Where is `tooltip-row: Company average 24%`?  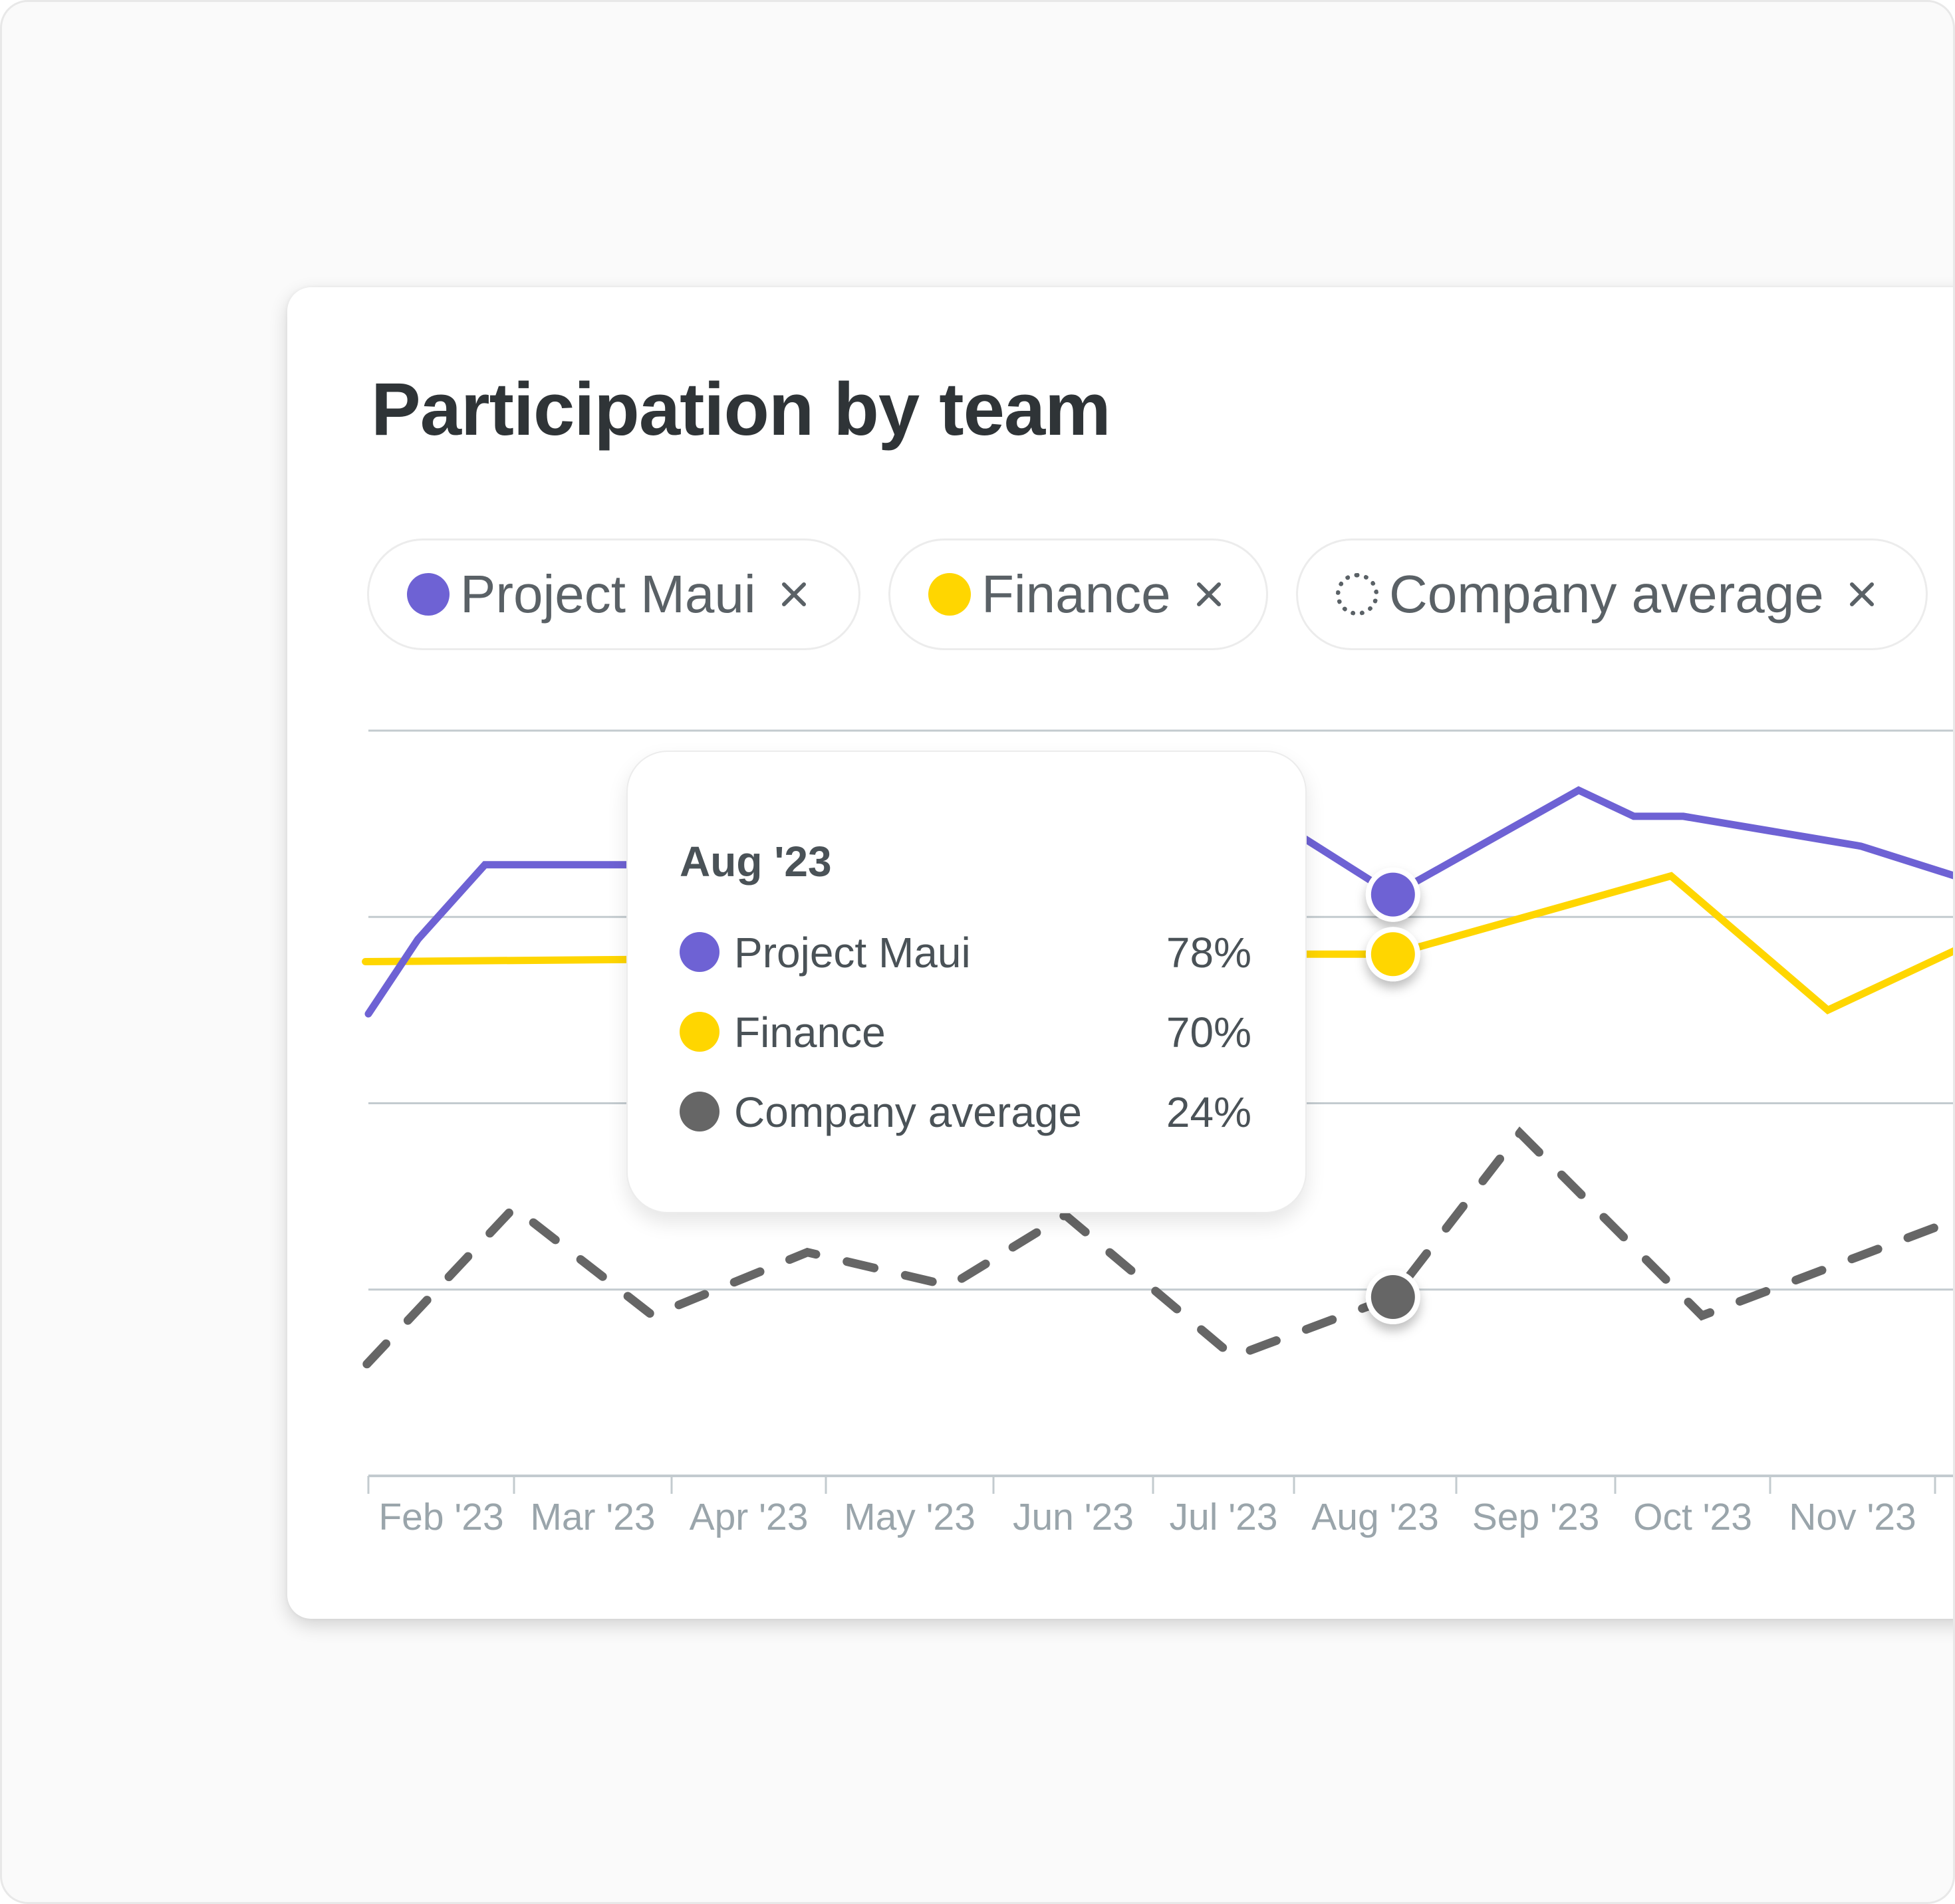 tooltip-row: Company average 24% is located at coordinates (965, 1111).